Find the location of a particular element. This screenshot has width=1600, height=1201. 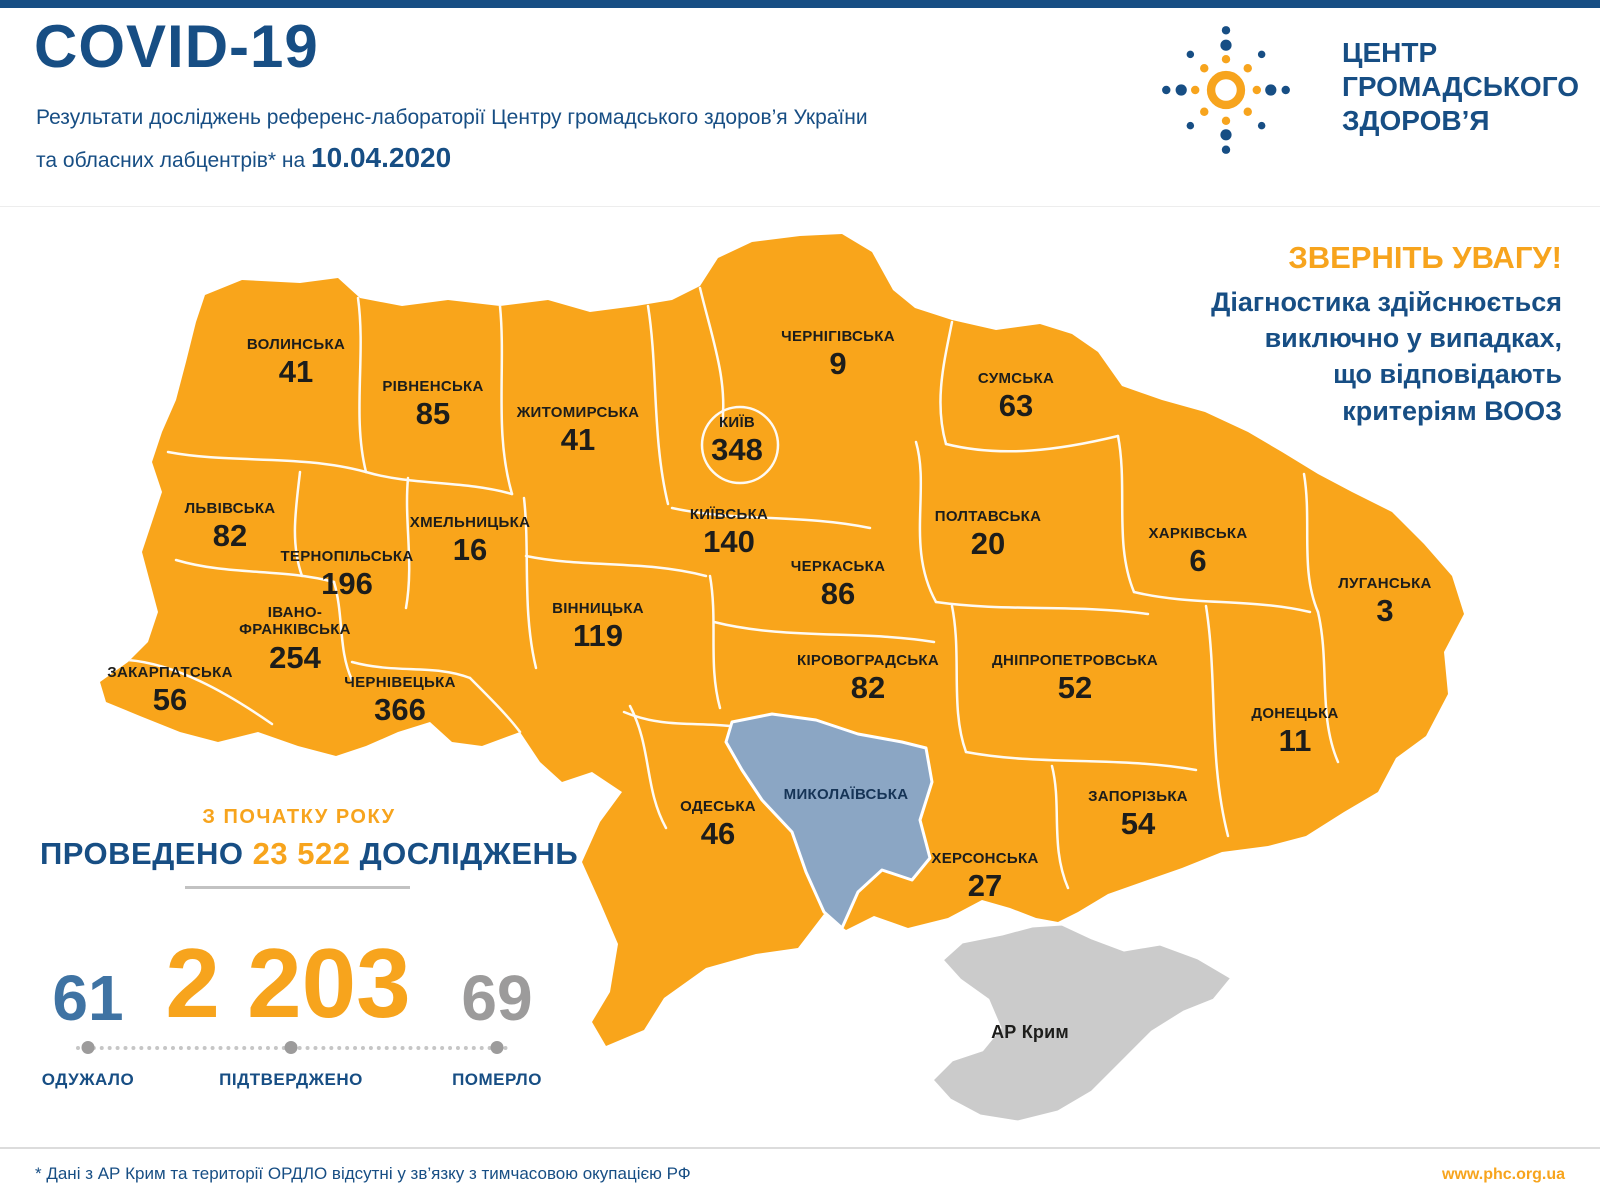

footer-url-link: www.phc.org.ua is located at coordinates (1503, 1174).